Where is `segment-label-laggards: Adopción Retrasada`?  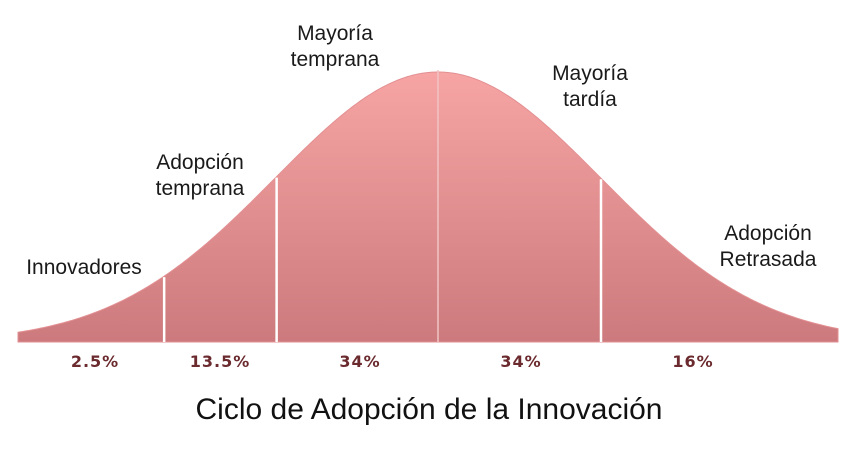
segment-label-laggards: Adopción Retrasada is located at coordinates (768, 246).